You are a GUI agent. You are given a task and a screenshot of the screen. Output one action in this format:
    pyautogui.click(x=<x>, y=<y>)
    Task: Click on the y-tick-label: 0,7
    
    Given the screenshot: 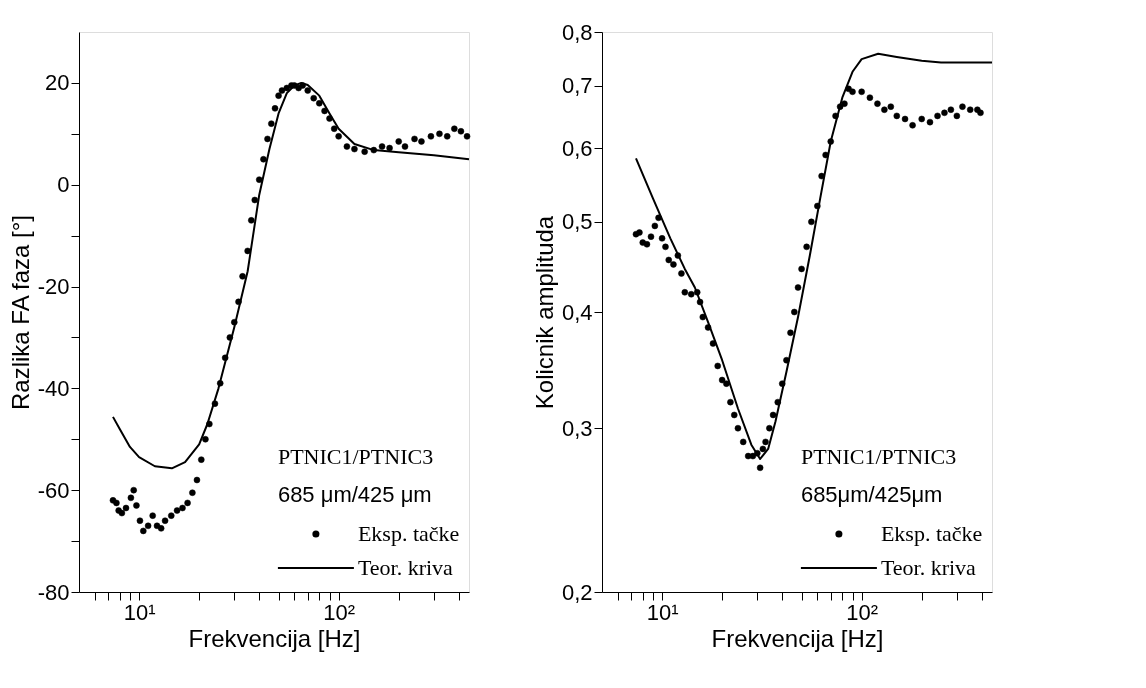 What is the action you would take?
    pyautogui.click(x=577, y=86)
    